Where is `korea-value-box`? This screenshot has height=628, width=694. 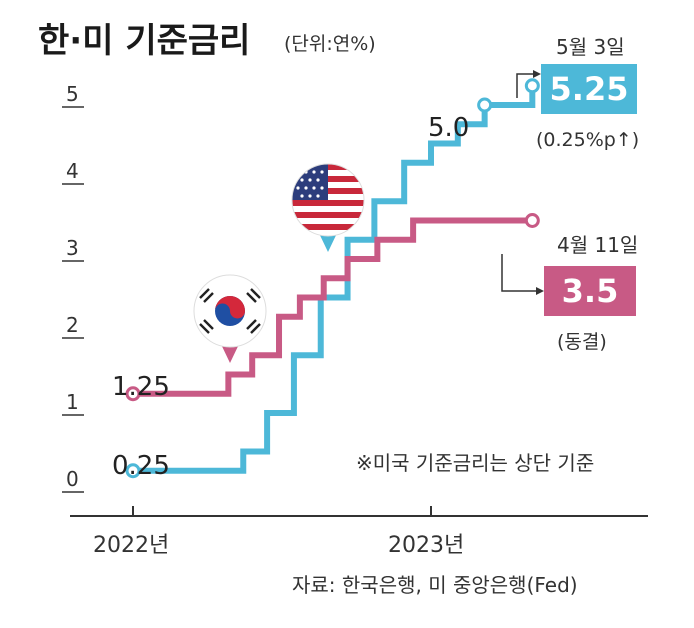 korea-value-box is located at coordinates (590, 291).